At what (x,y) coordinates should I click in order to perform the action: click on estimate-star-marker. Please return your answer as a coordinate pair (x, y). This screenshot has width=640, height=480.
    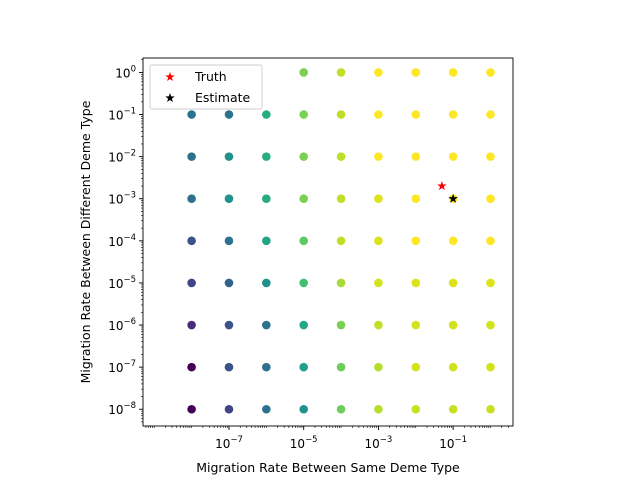
    Looking at the image, I should click on (453, 198).